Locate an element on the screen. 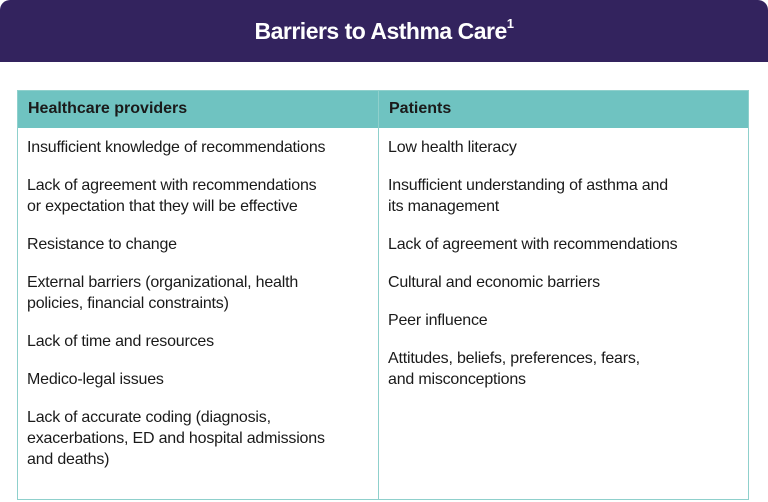 This screenshot has height=502, width=768. column-header-providers: Healthcare providers is located at coordinates (198, 109).